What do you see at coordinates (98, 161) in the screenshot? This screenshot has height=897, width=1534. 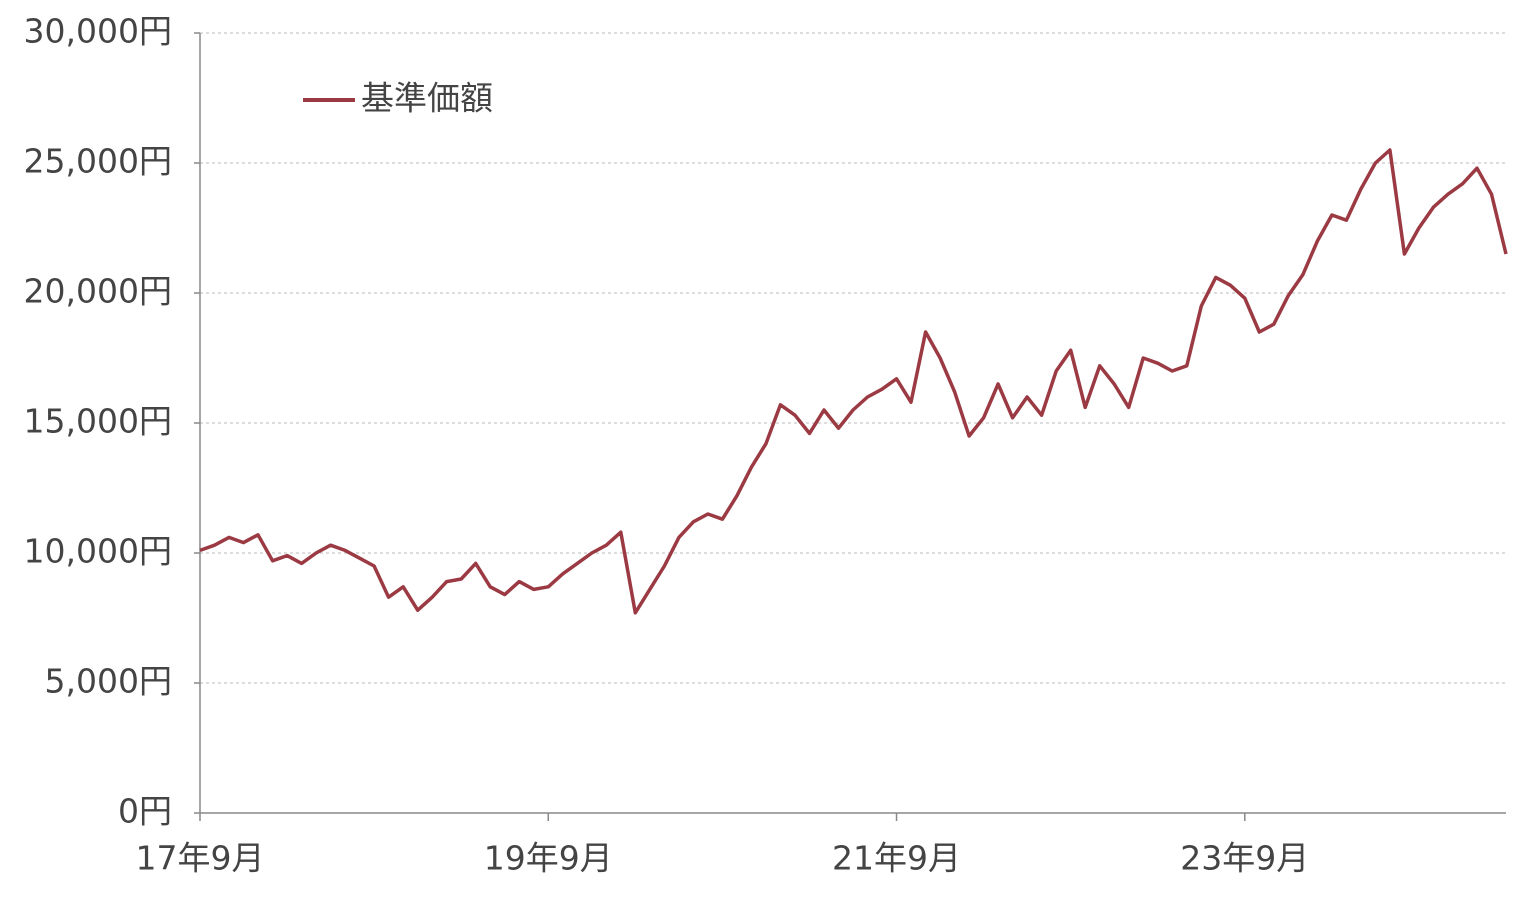 I see `y-tick-label: 25,000円` at bounding box center [98, 161].